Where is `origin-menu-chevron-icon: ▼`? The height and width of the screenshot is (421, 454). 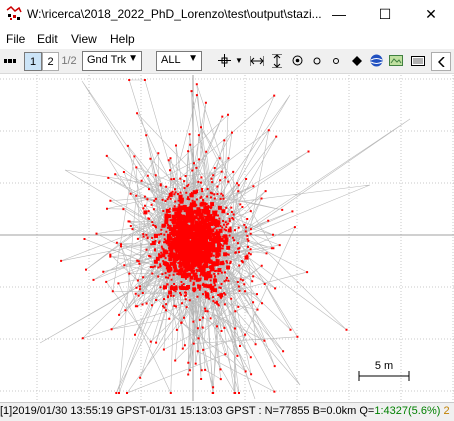
origin-menu-chevron-icon: ▼ is located at coordinates (239, 60).